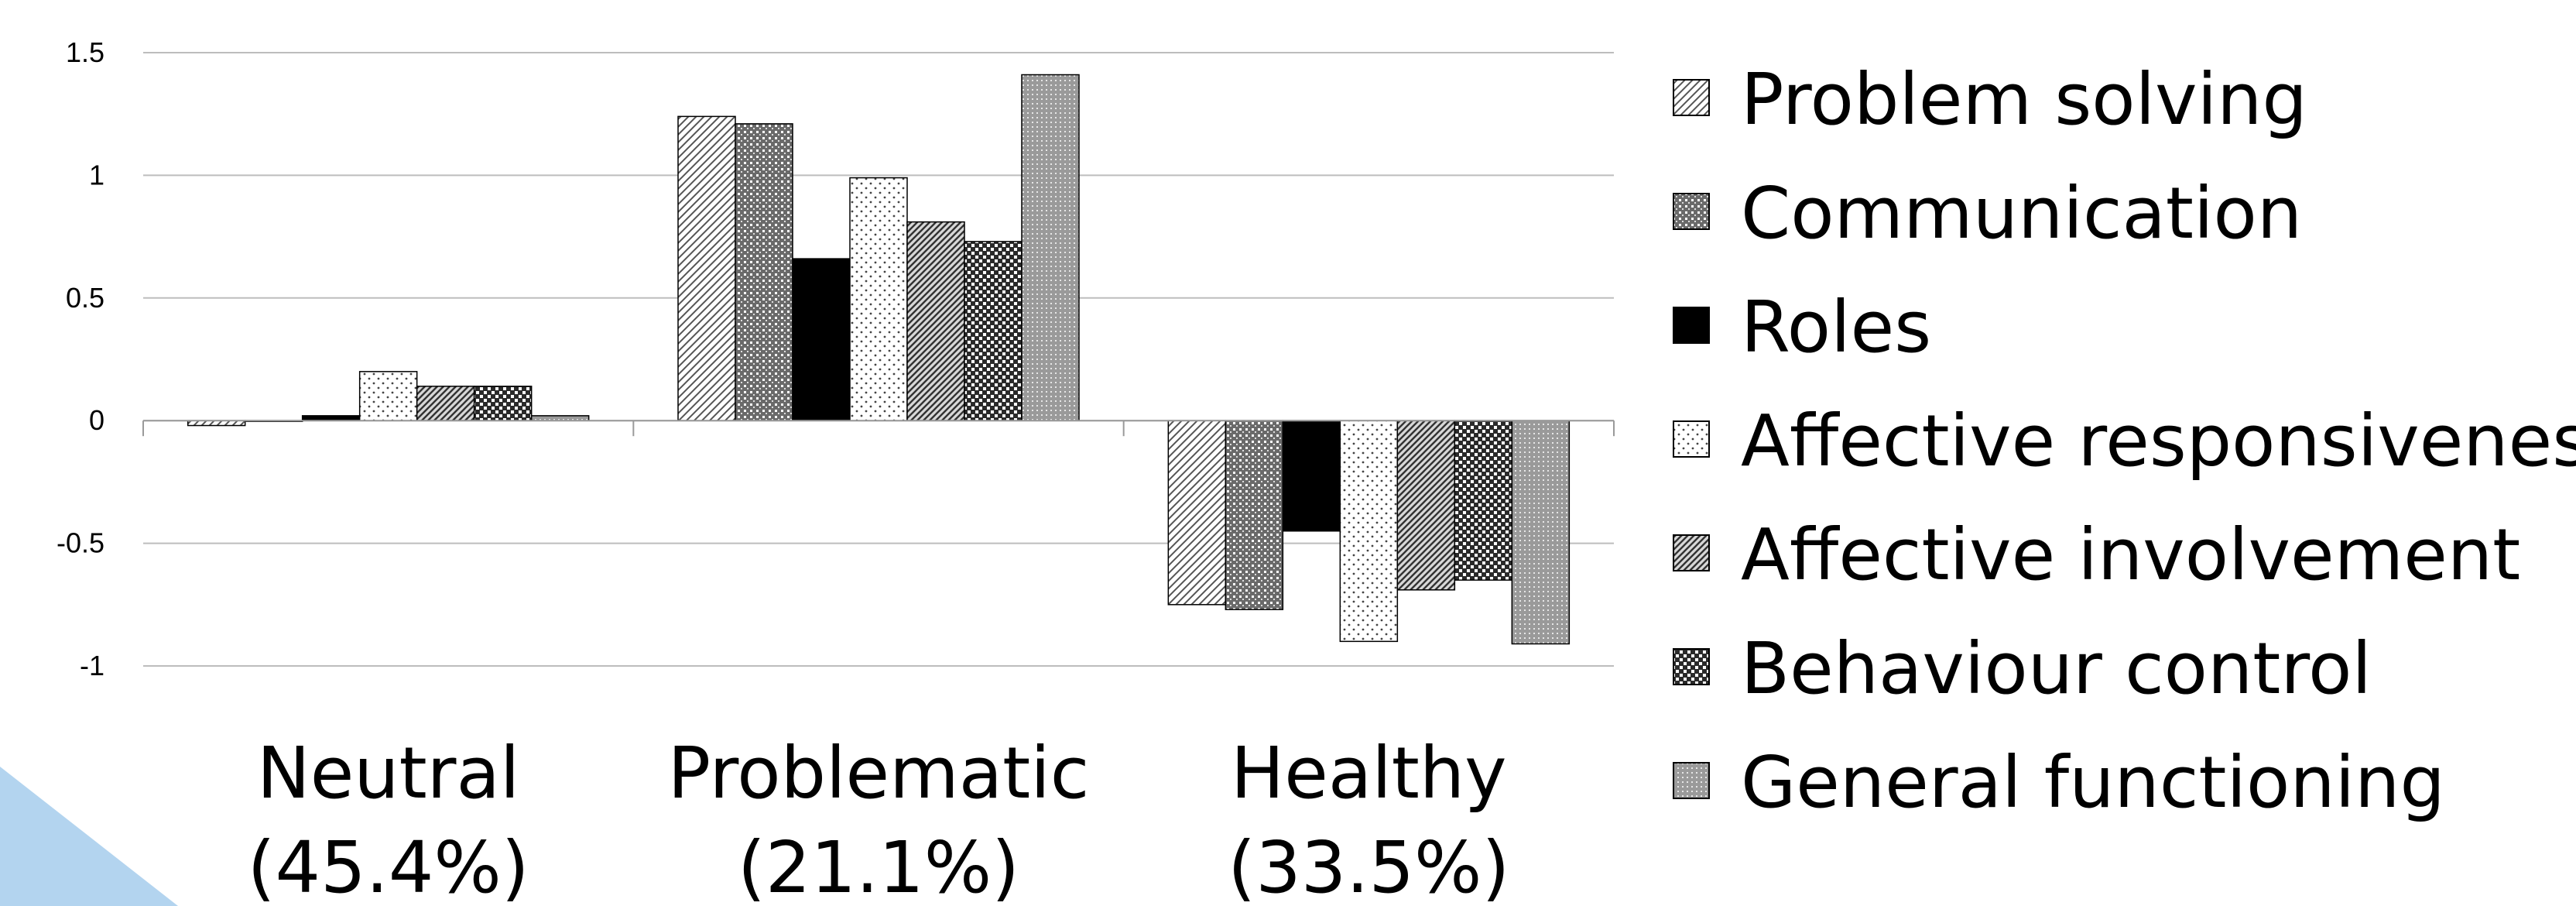 The width and height of the screenshot is (2576, 906). What do you see at coordinates (388, 866) in the screenshot?
I see `x-category-label: (45.4%)` at bounding box center [388, 866].